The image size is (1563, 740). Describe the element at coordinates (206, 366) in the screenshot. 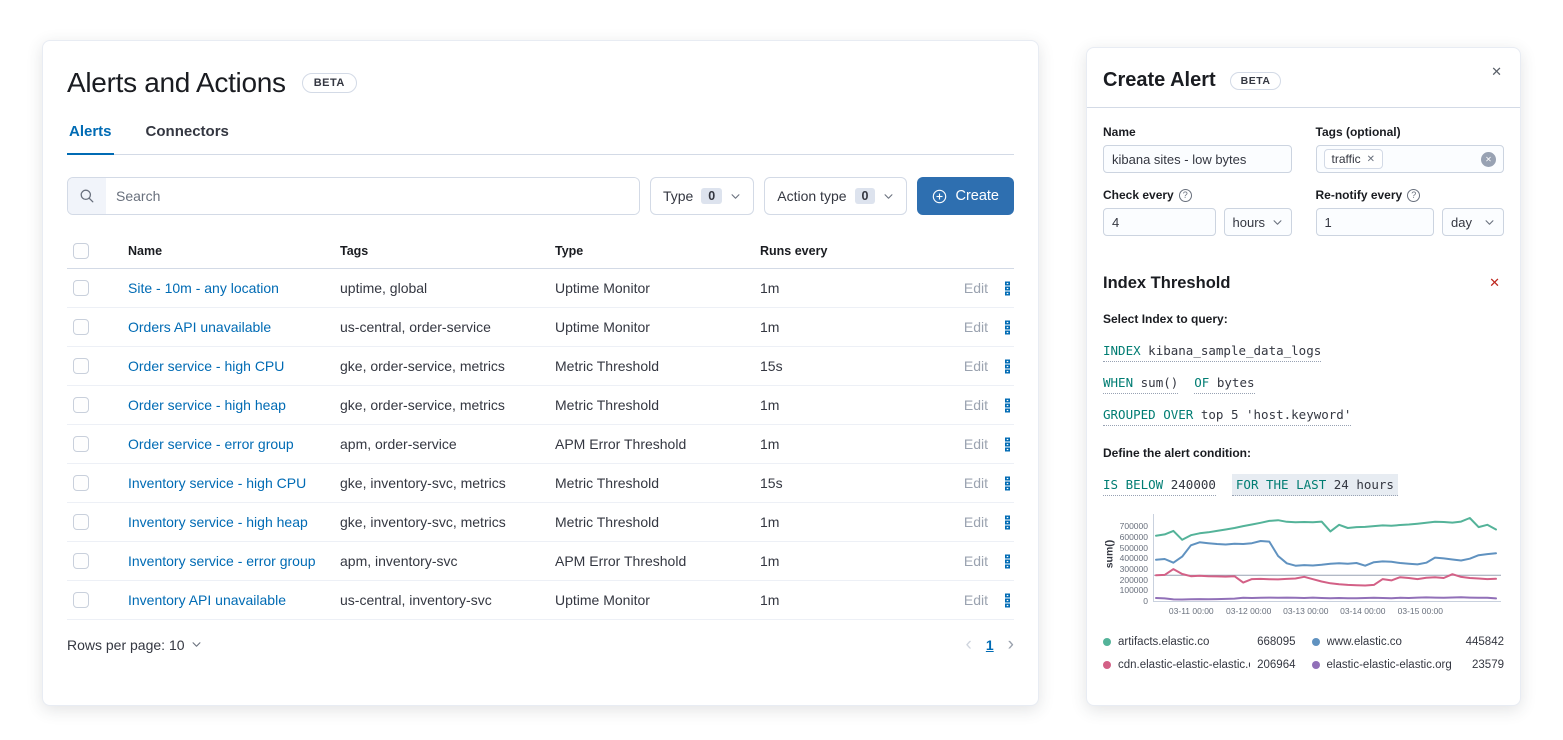

I see `row-name-link: Order service - high CPU` at that location.